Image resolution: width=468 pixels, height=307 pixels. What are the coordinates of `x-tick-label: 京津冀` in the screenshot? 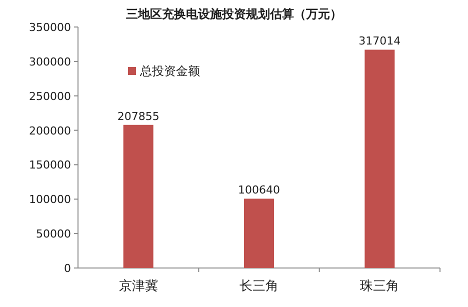 It's located at (138, 286).